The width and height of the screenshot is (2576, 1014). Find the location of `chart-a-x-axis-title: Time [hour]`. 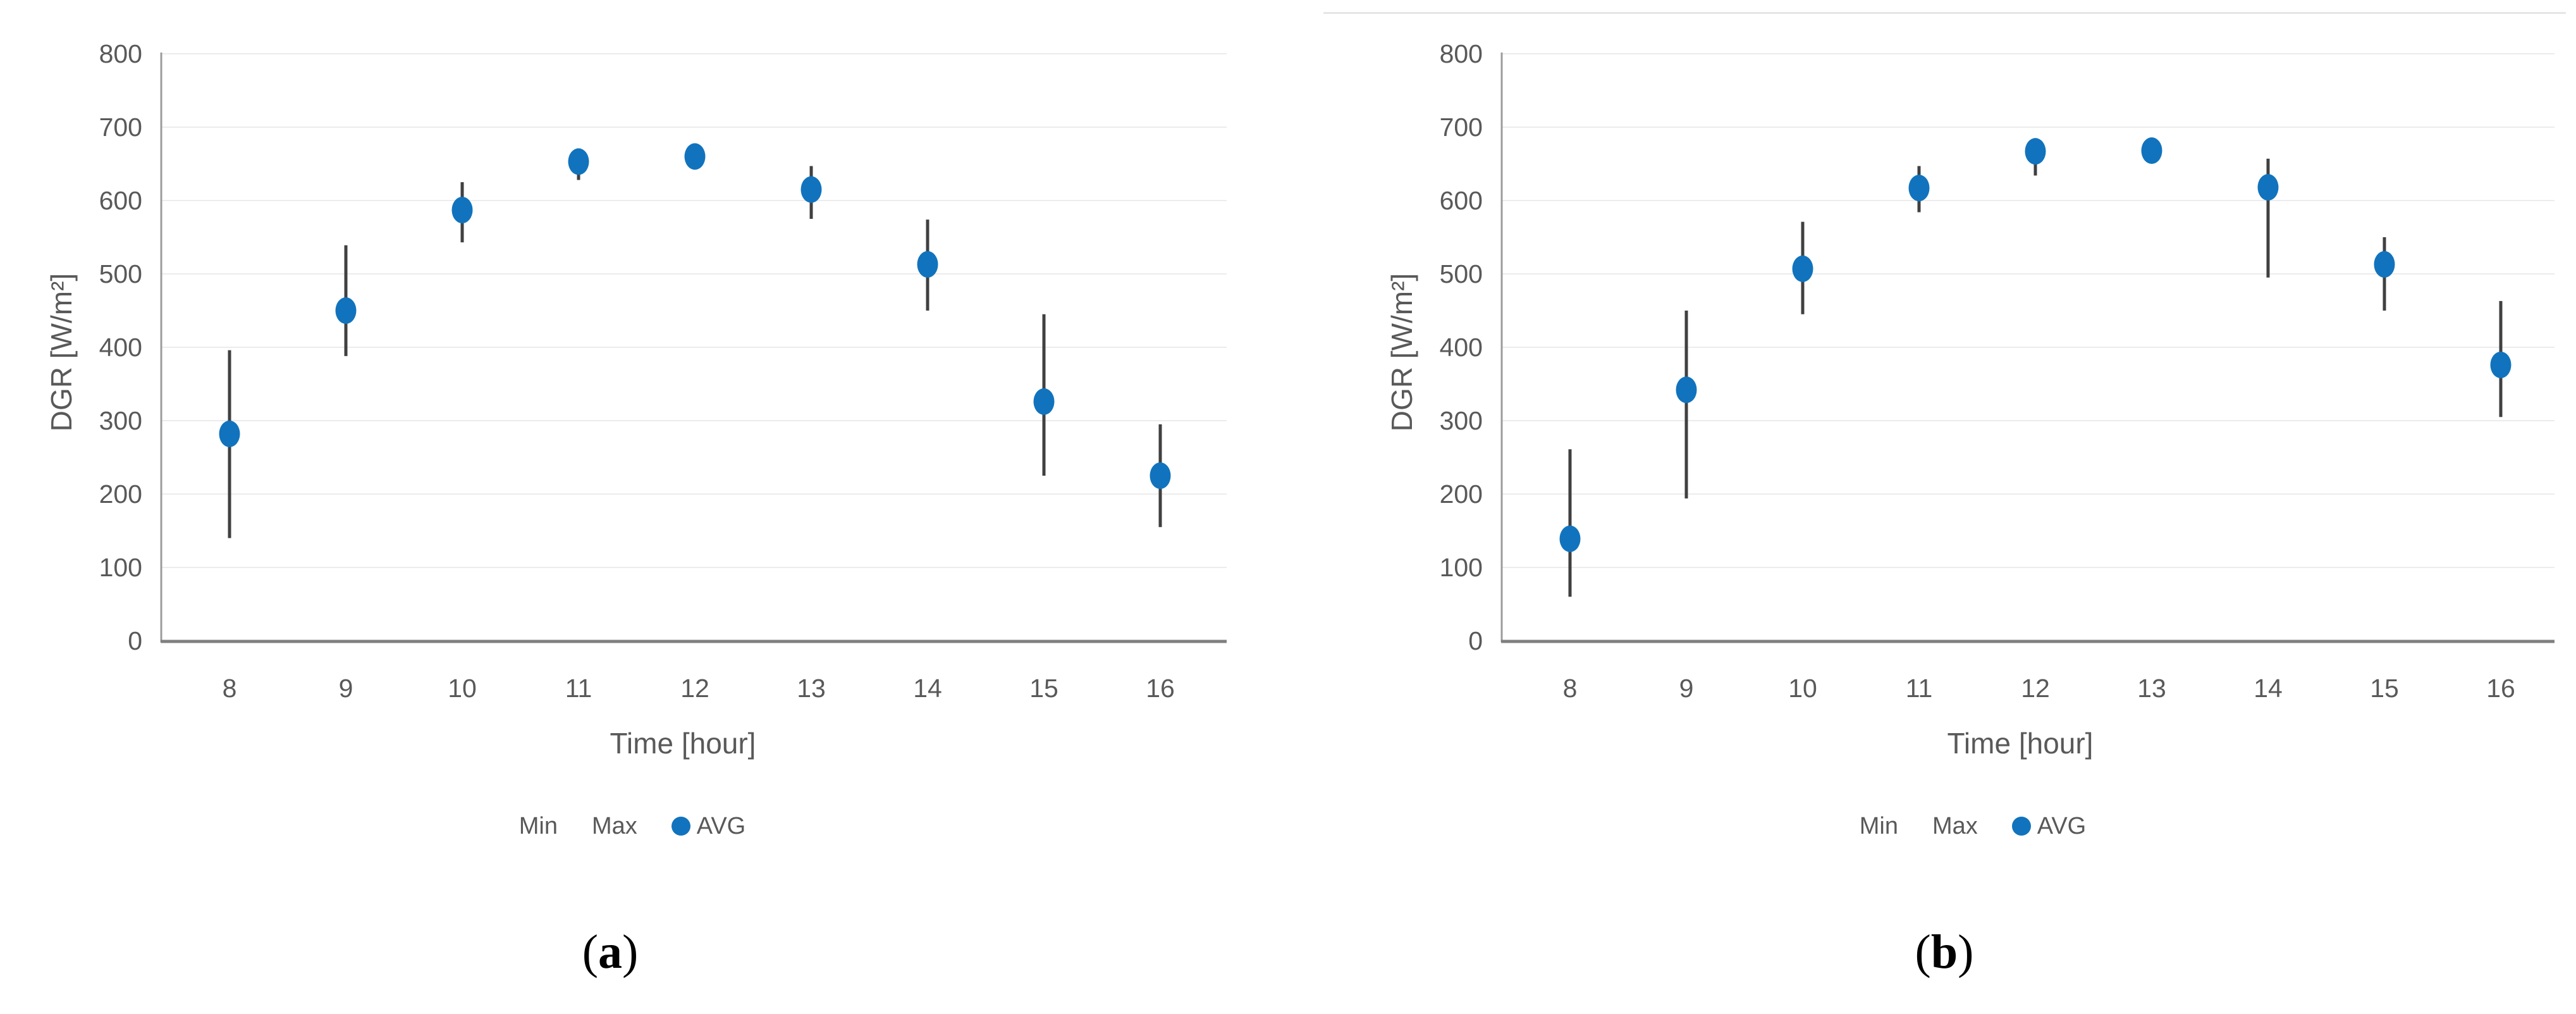

chart-a-x-axis-title: Time [hour] is located at coordinates (683, 743).